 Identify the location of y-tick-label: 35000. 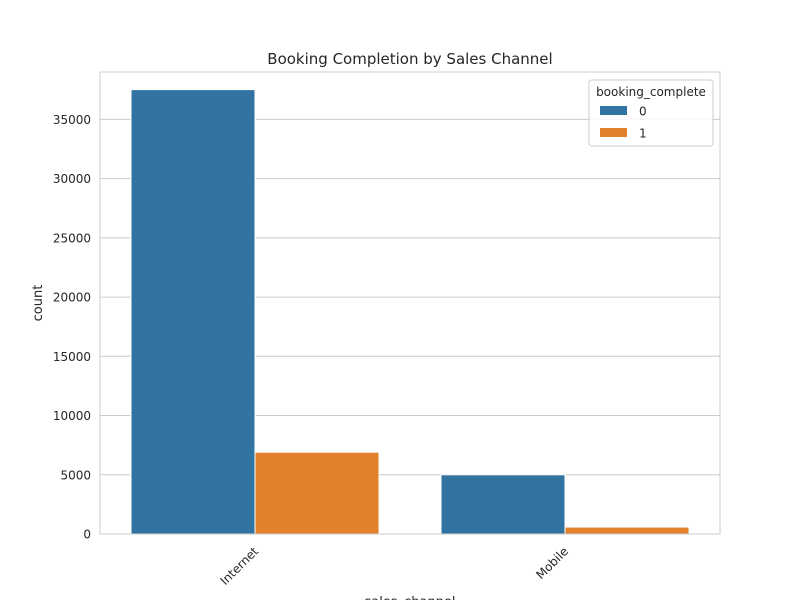
(72, 120).